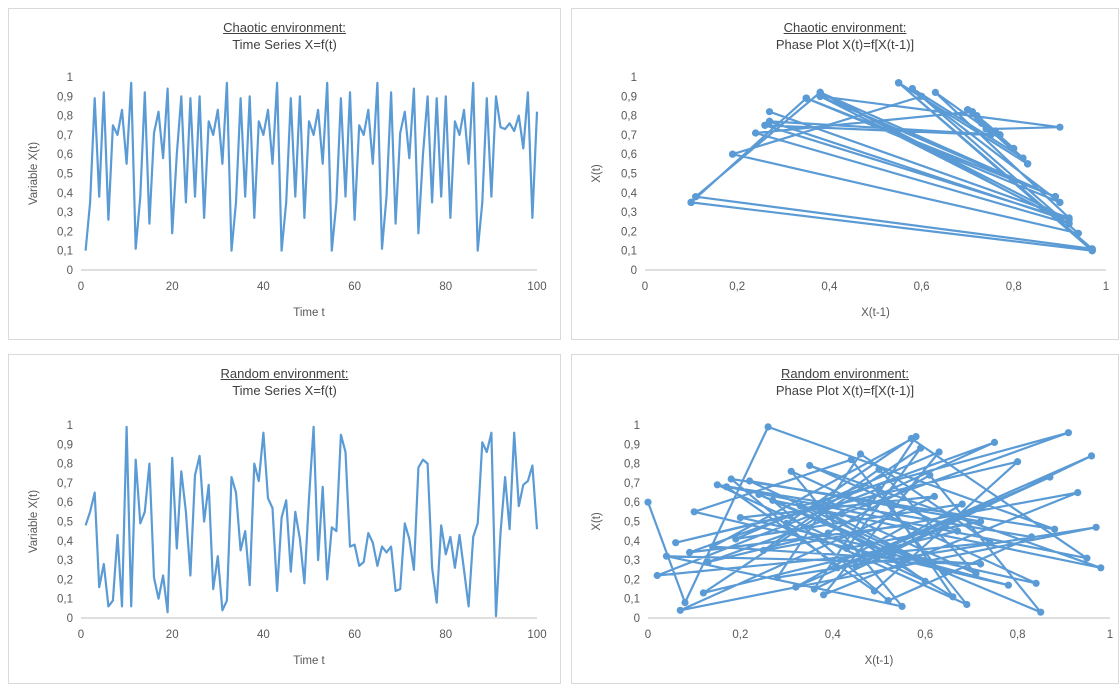  Describe the element at coordinates (284, 382) in the screenshot. I see `chart-title-block: Random environment: Time Series X=f(t)` at that location.